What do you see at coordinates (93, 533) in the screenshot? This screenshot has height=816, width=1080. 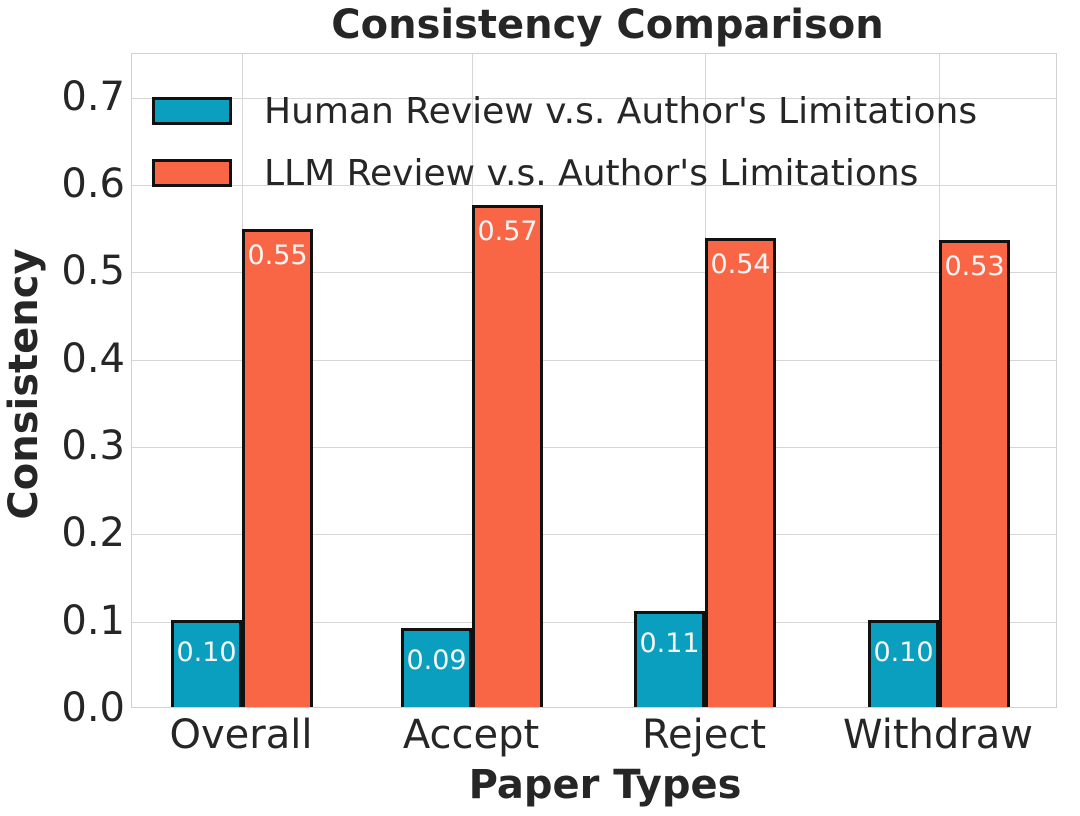 I see `y-tick-label: 0.2` at bounding box center [93, 533].